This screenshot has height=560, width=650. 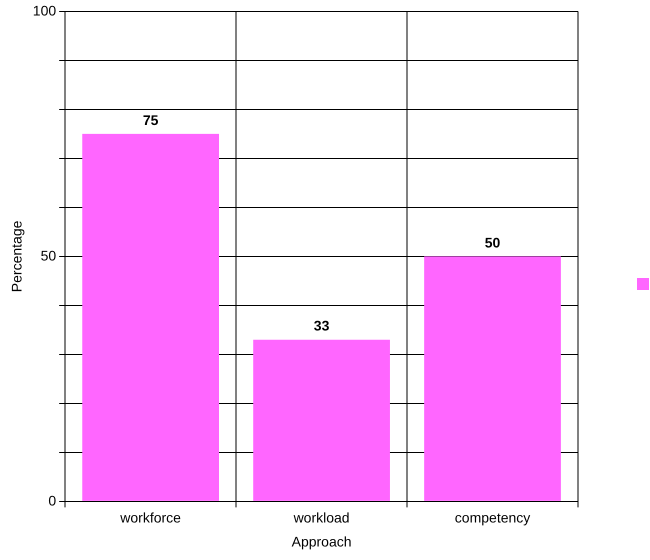 What do you see at coordinates (321, 518) in the screenshot?
I see `x-tick-label: workload` at bounding box center [321, 518].